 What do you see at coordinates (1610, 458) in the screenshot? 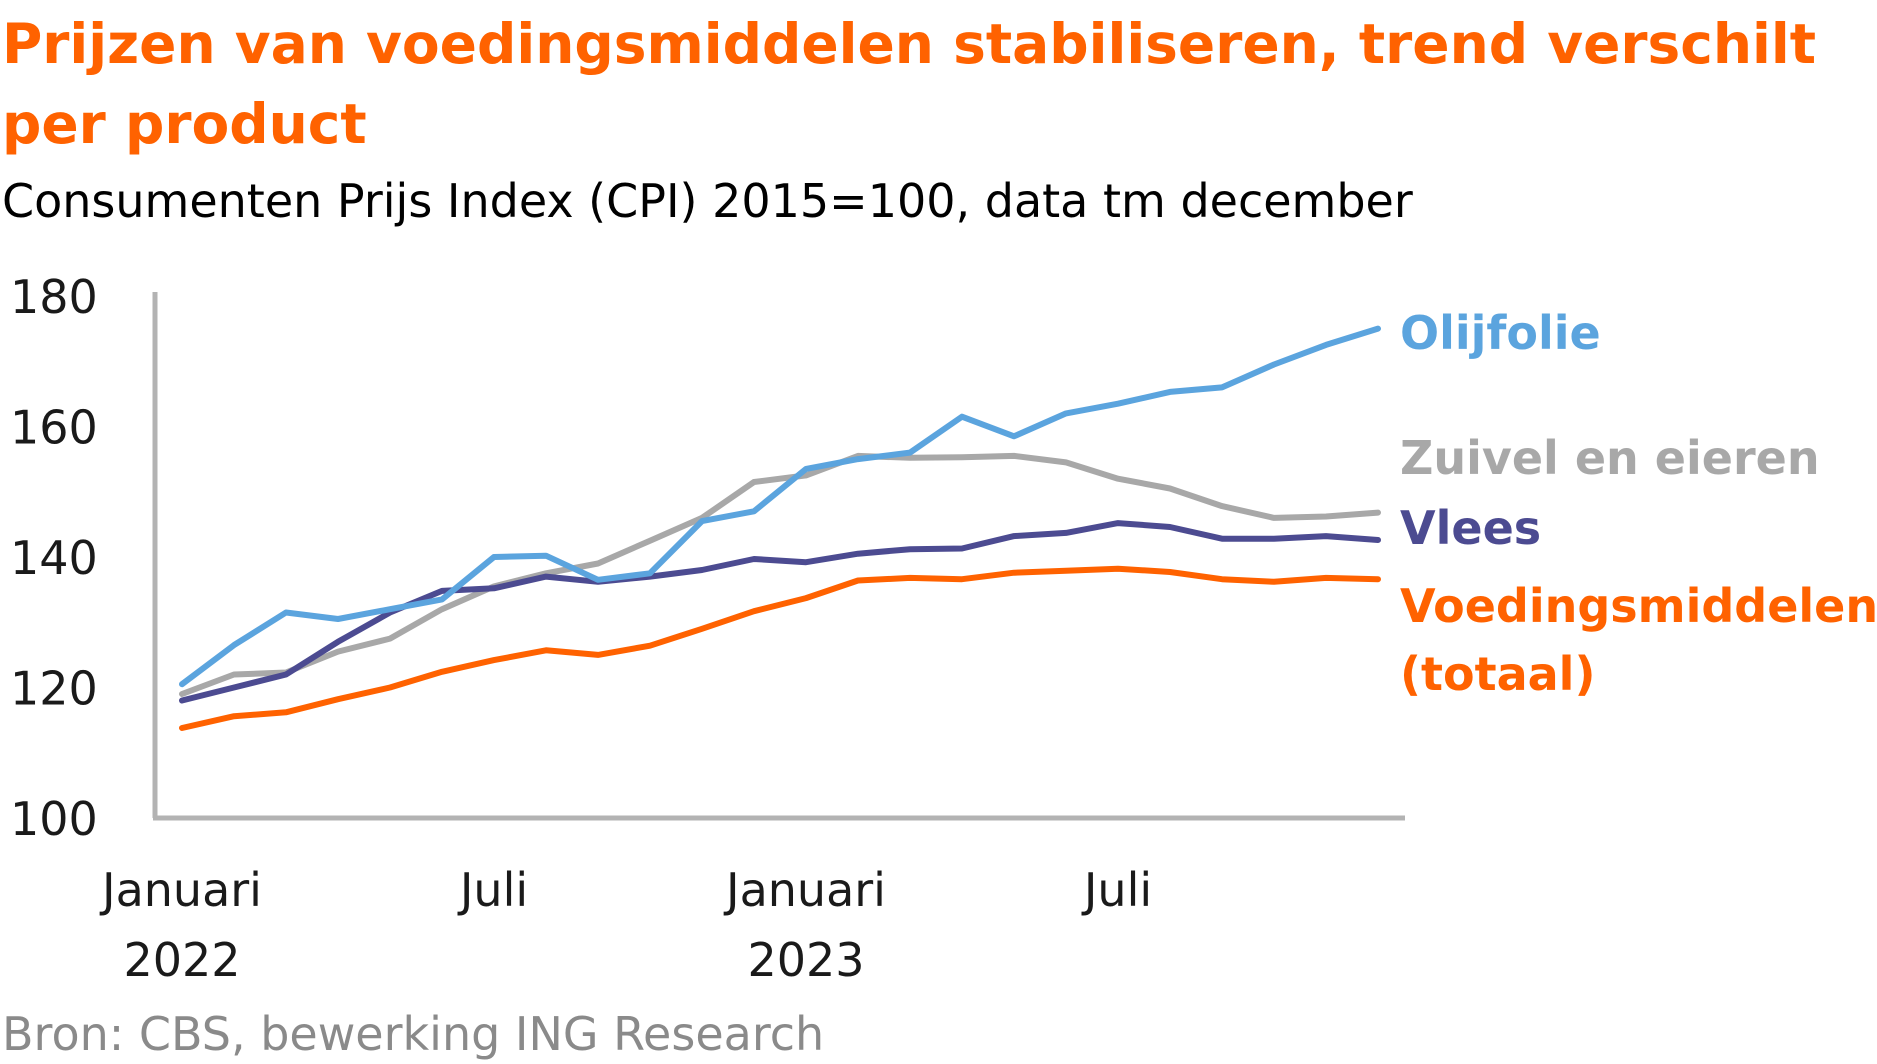
I see `series-label: Zuivel en eieren` at bounding box center [1610, 458].